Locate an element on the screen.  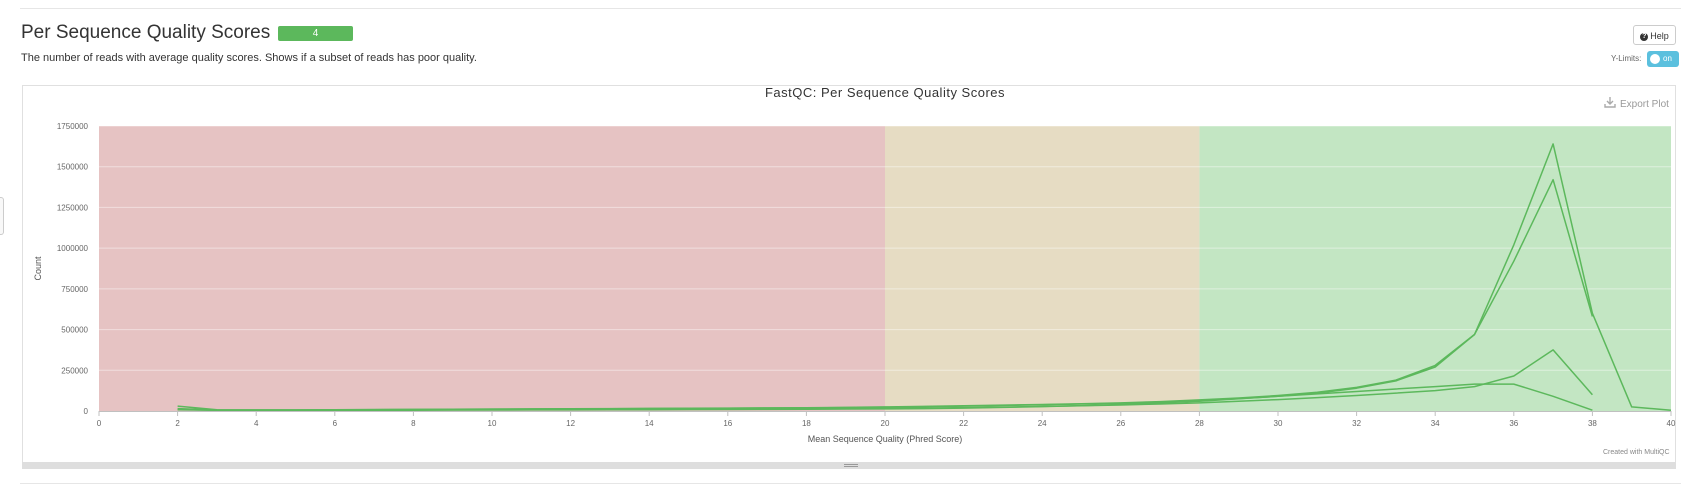
x-tick-label-3: 6 is located at coordinates (335, 423).